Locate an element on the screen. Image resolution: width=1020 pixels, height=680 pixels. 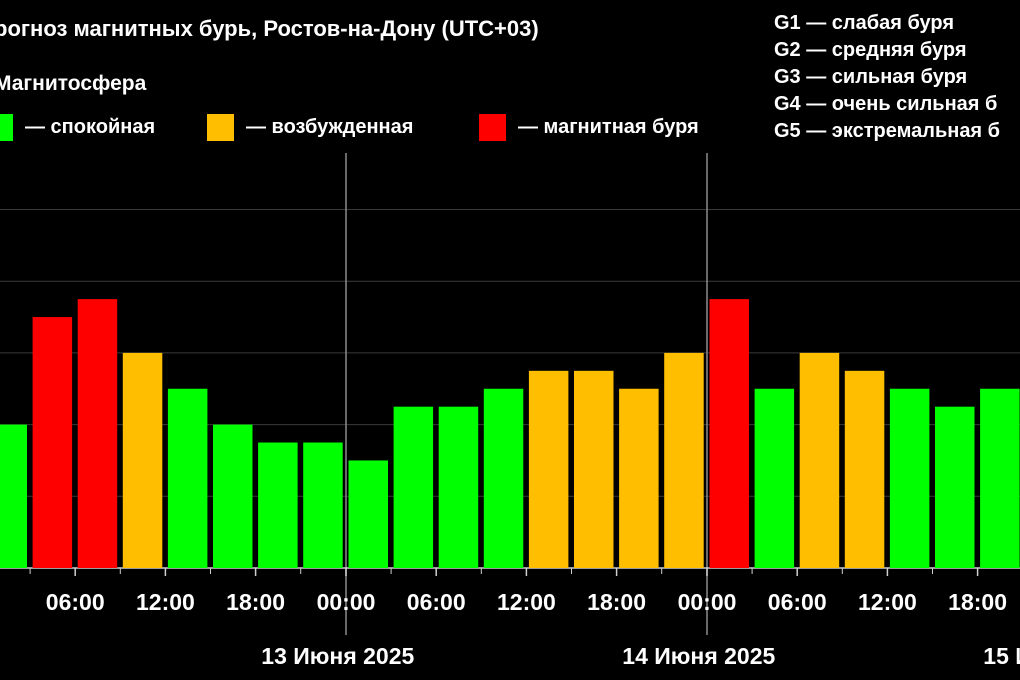
legend-swatch-active is located at coordinates (220, 127).